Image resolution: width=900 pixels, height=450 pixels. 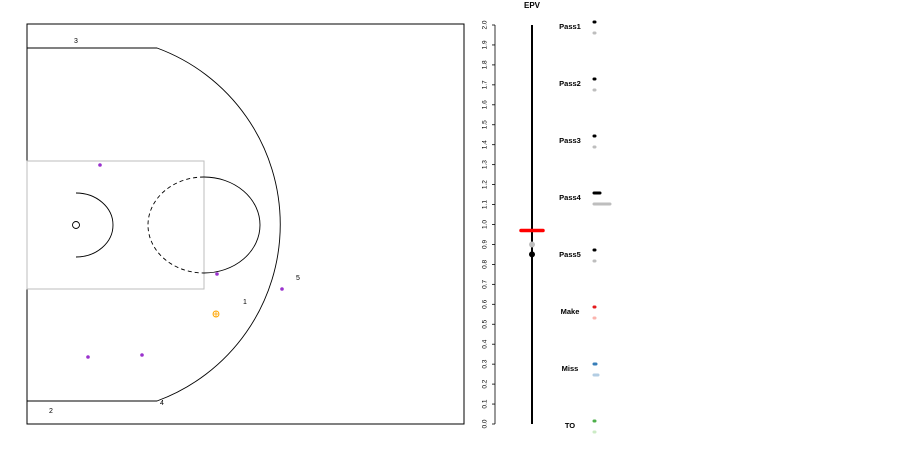 I want to click on epv-tick-label: 1.7, so click(x=485, y=84).